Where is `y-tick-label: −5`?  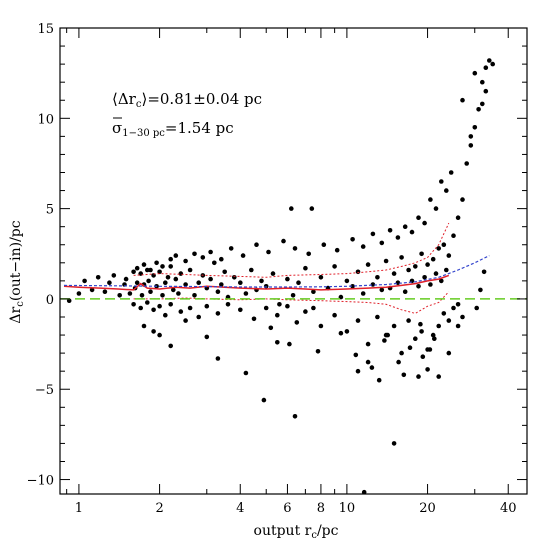
y-tick-label: −5 is located at coordinates (44, 390).